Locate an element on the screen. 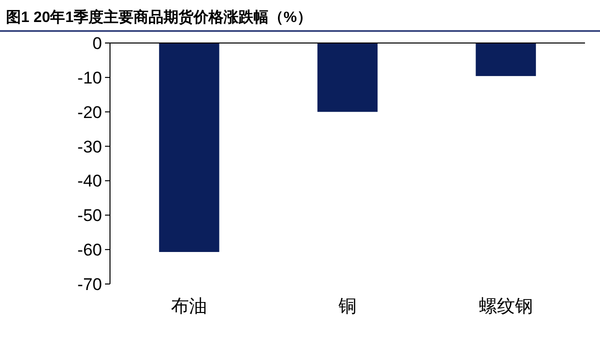 Image resolution: width=600 pixels, height=346 pixels. y-tick-label: -50 is located at coordinates (89, 216).